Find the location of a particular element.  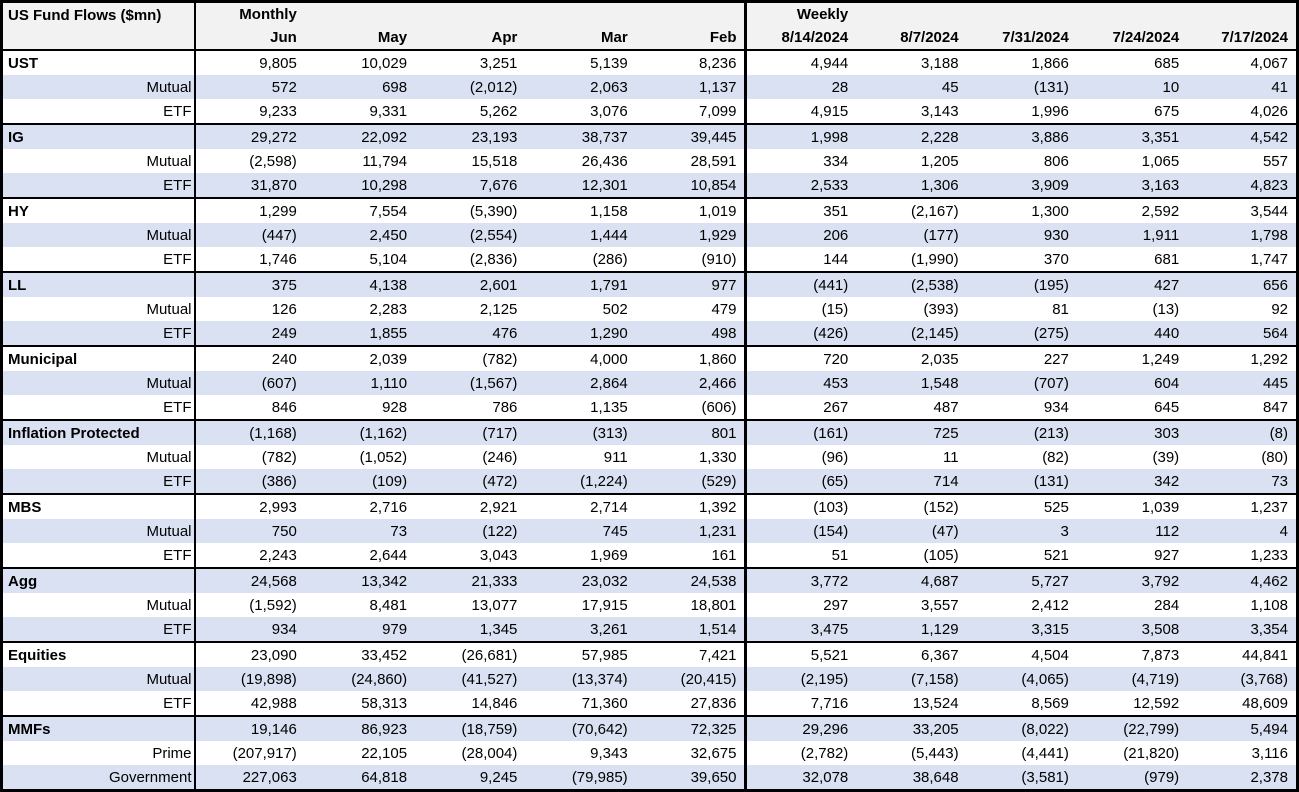

value-cell: (24,860) is located at coordinates (379, 679).